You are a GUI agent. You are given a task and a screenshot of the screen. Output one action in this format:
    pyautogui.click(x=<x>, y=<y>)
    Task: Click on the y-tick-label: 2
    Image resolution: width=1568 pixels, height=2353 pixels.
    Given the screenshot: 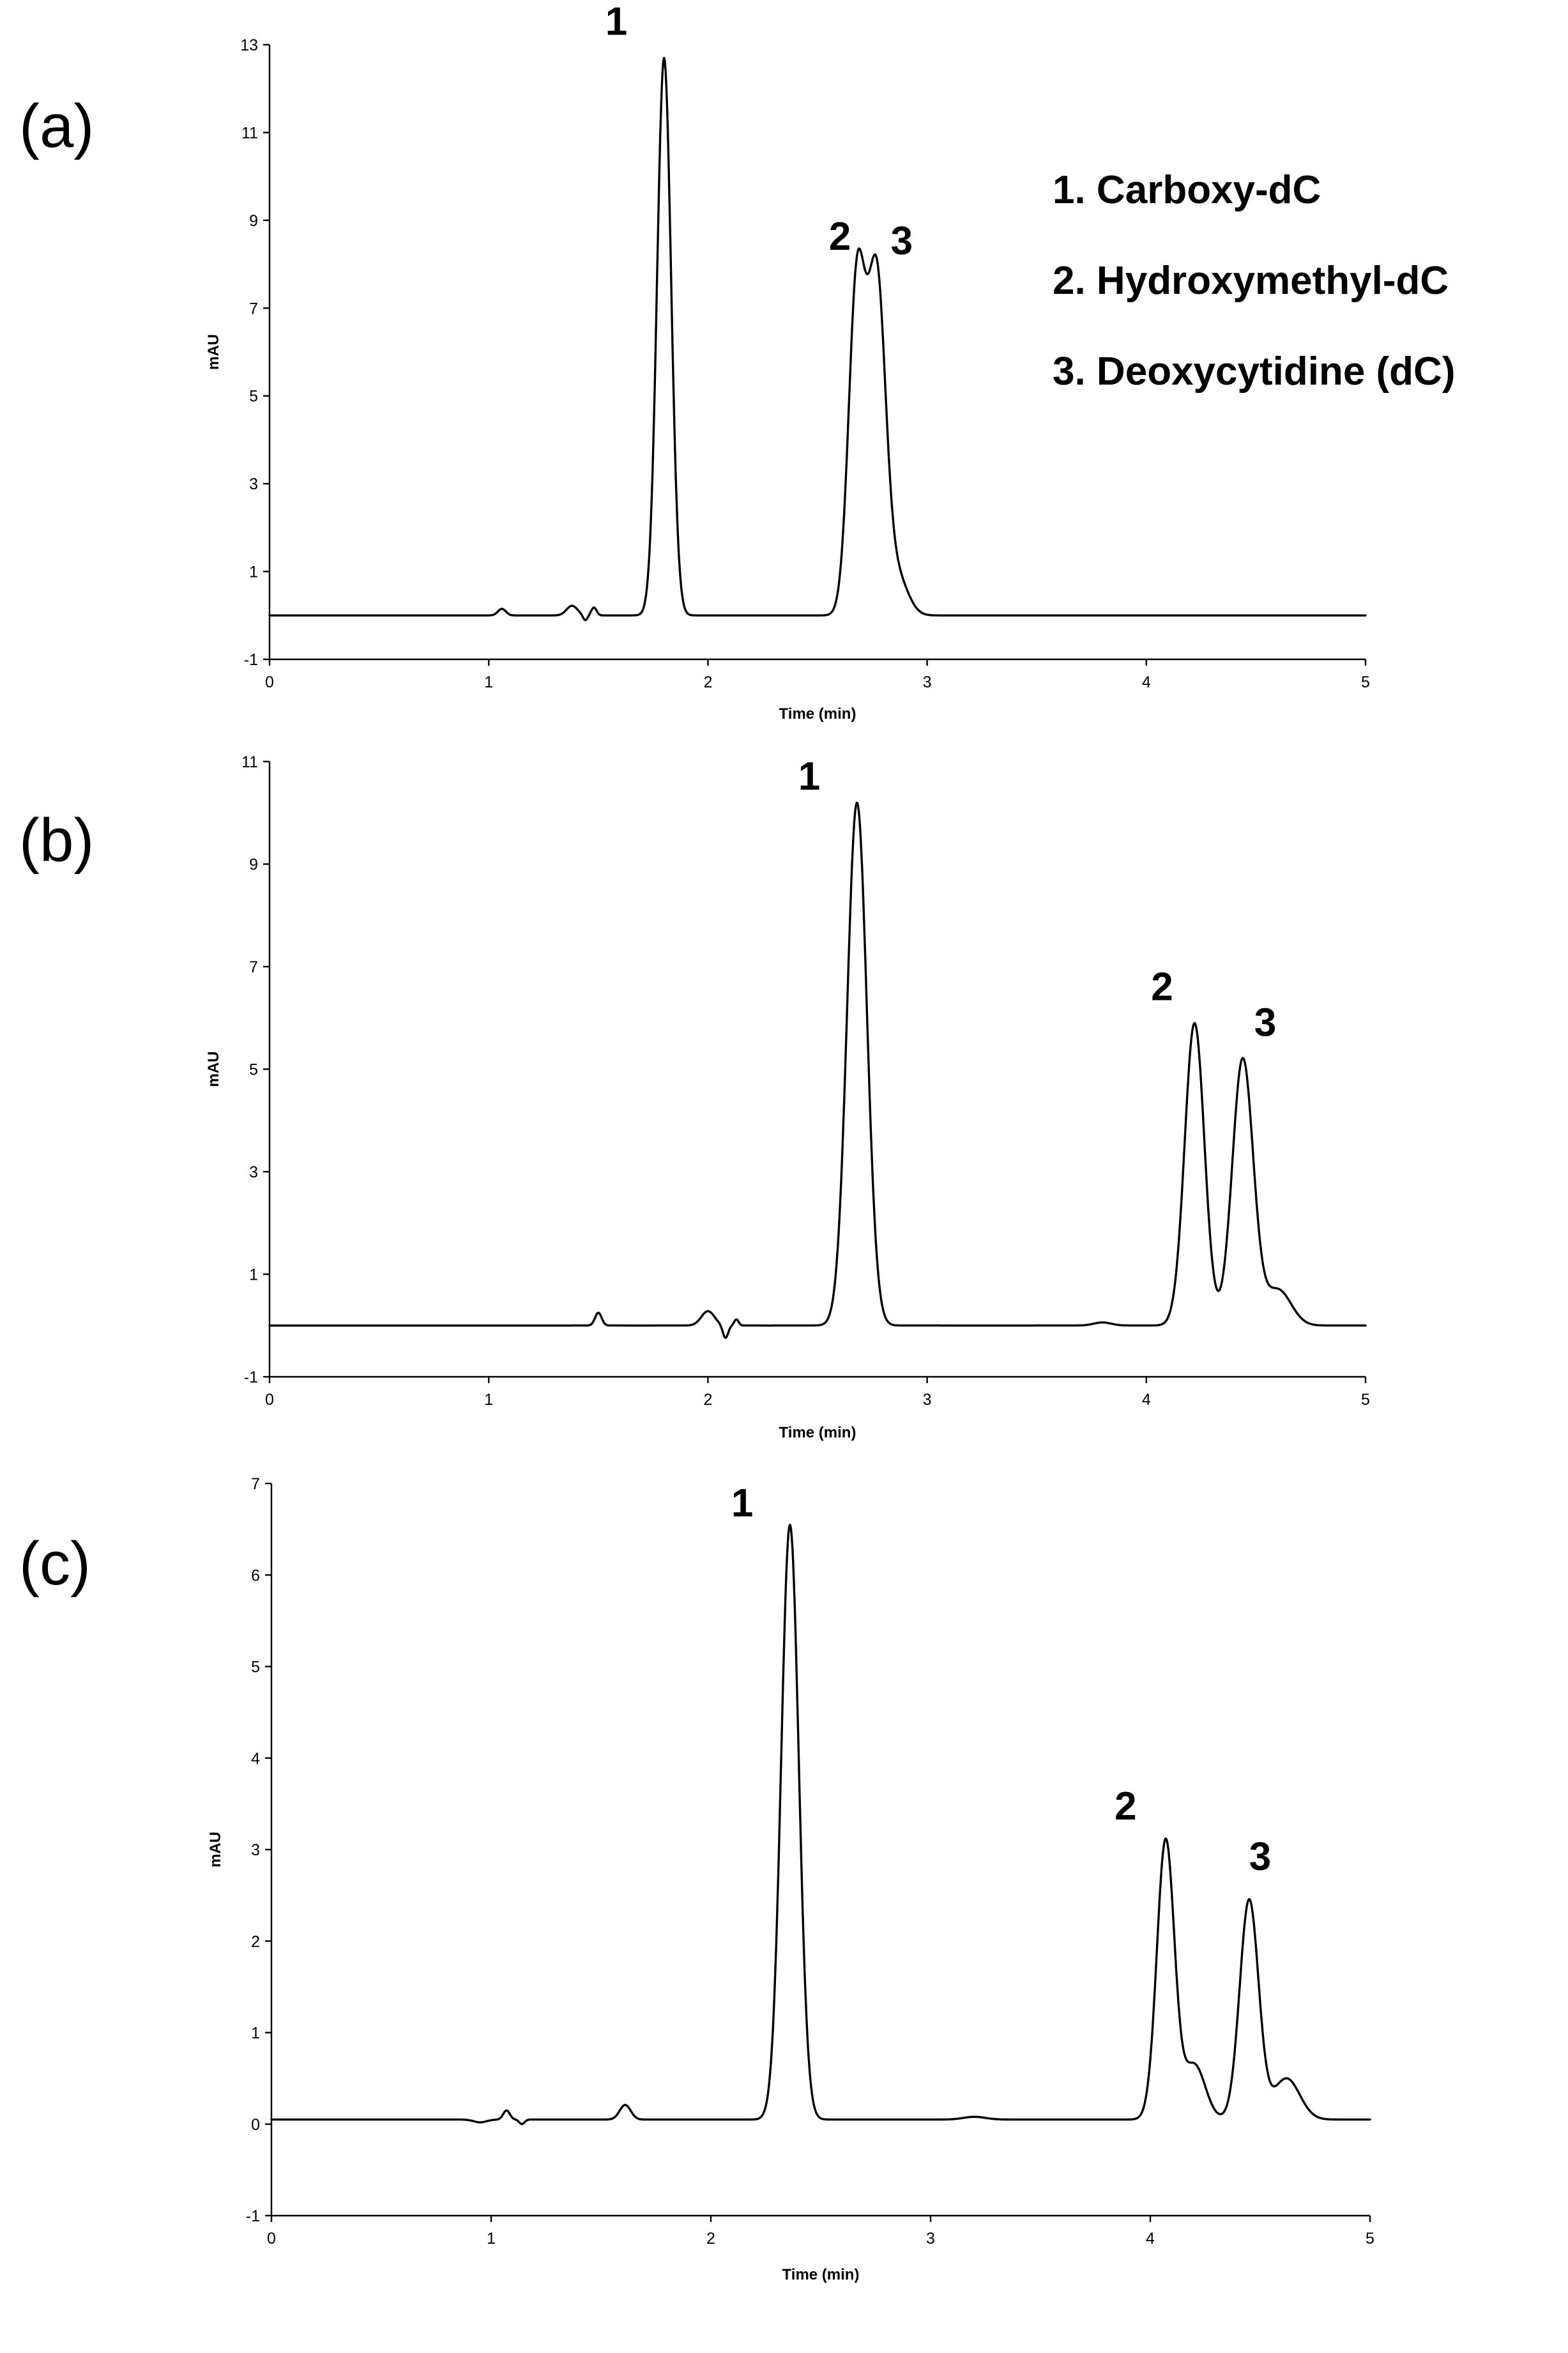 What is the action you would take?
    pyautogui.click(x=255, y=1942)
    